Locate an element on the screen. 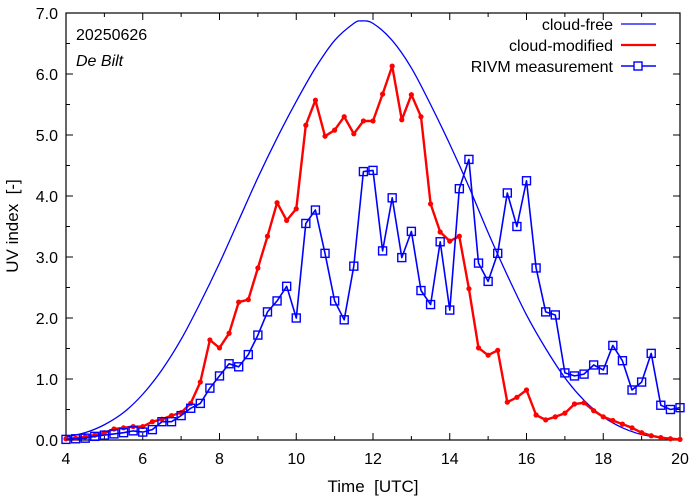 The image size is (694, 501). y-tick-label: 1.0 is located at coordinates (47, 380).